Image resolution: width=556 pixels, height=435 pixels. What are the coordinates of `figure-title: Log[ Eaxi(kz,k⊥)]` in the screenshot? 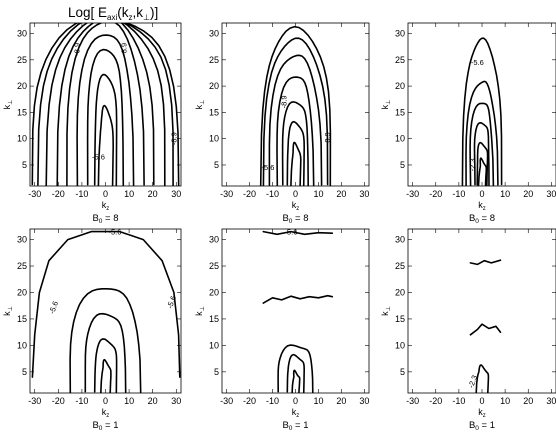 It's located at (113, 13).